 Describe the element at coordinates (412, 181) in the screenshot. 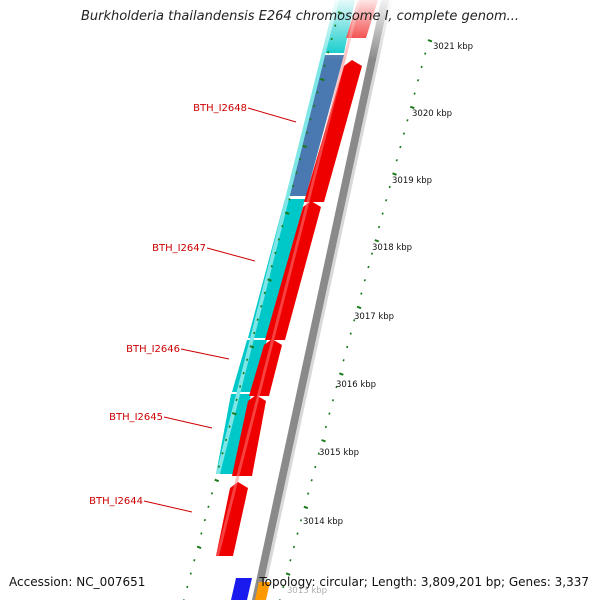

I see `kbp-tick-label: 3019 kbp` at that location.